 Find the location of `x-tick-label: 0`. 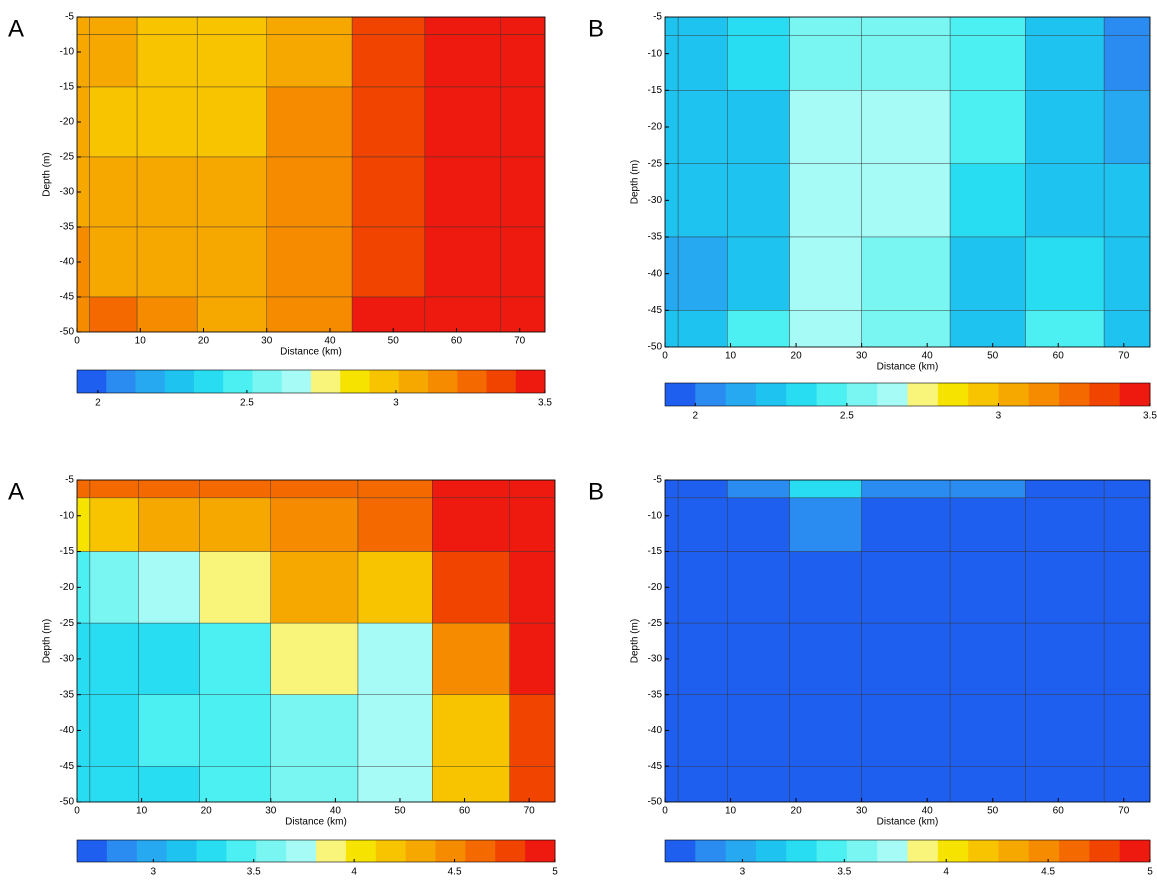

x-tick-label: 0 is located at coordinates (665, 811).